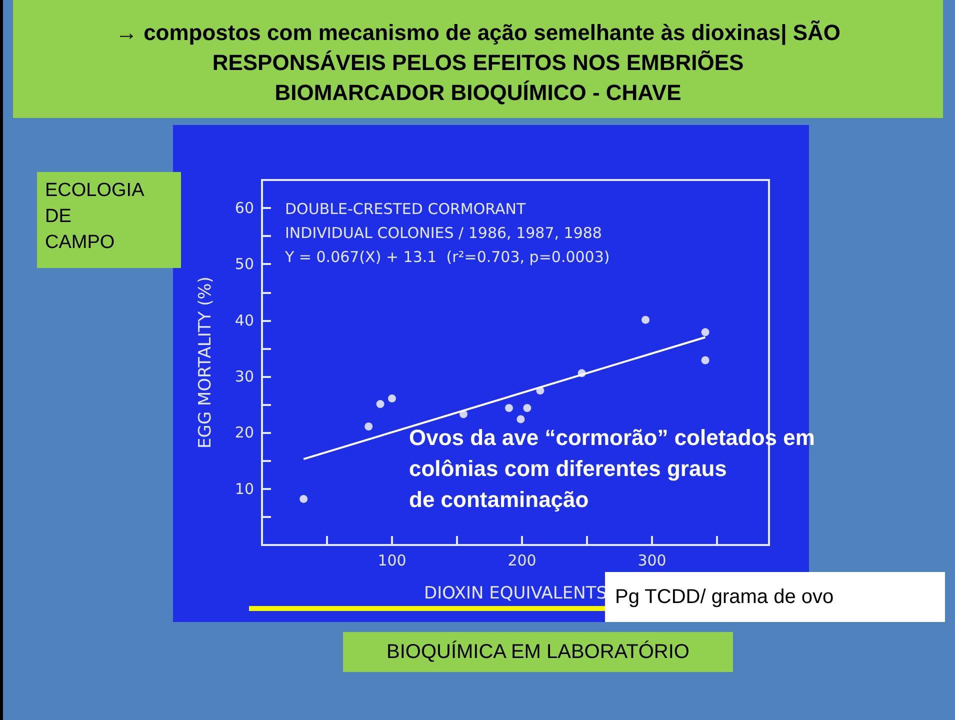  I want to click on y-tick-label: 20, so click(244, 433).